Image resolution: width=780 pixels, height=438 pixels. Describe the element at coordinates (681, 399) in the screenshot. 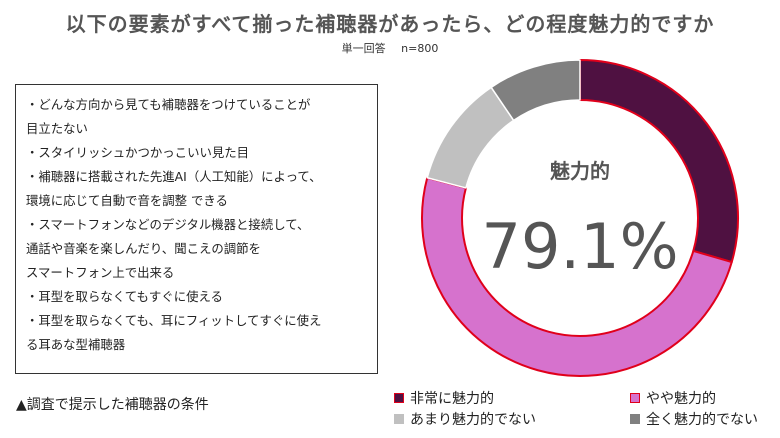

I see `legend-label: やや魅力的` at that location.